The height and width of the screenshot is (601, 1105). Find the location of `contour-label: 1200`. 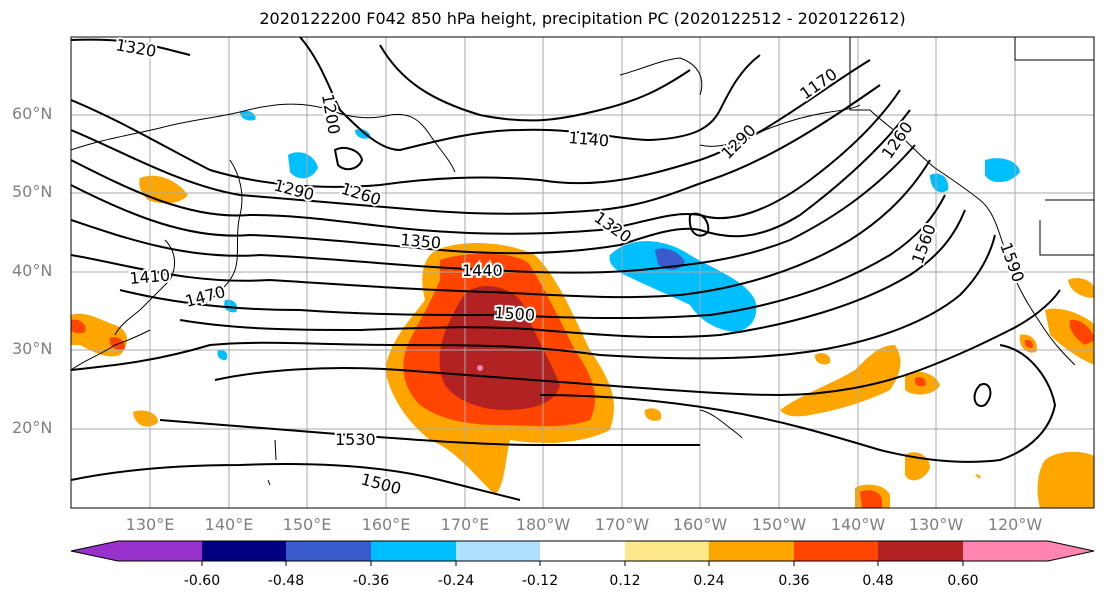

contour-label: 1200 is located at coordinates (331, 113).